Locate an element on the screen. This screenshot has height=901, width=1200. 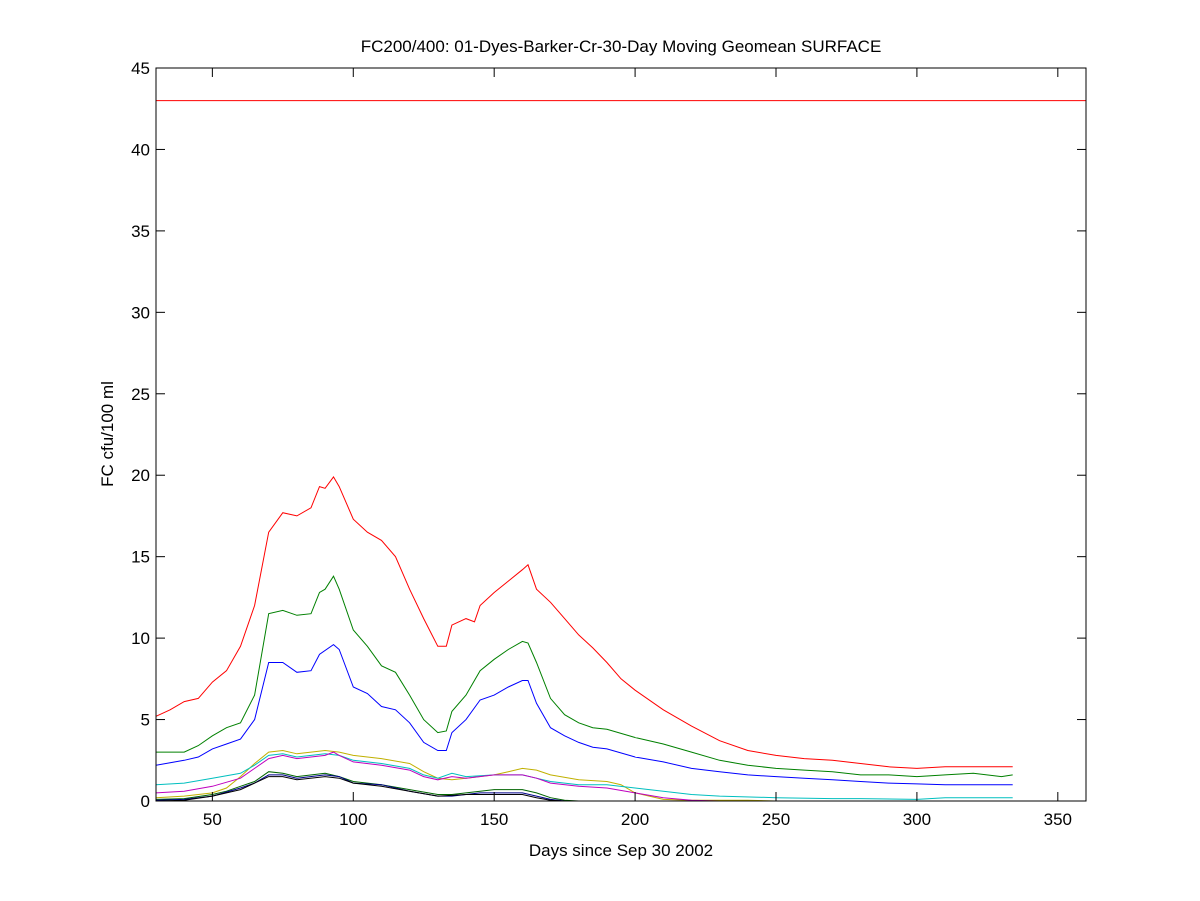
x-tick-label: 50 is located at coordinates (212, 819).